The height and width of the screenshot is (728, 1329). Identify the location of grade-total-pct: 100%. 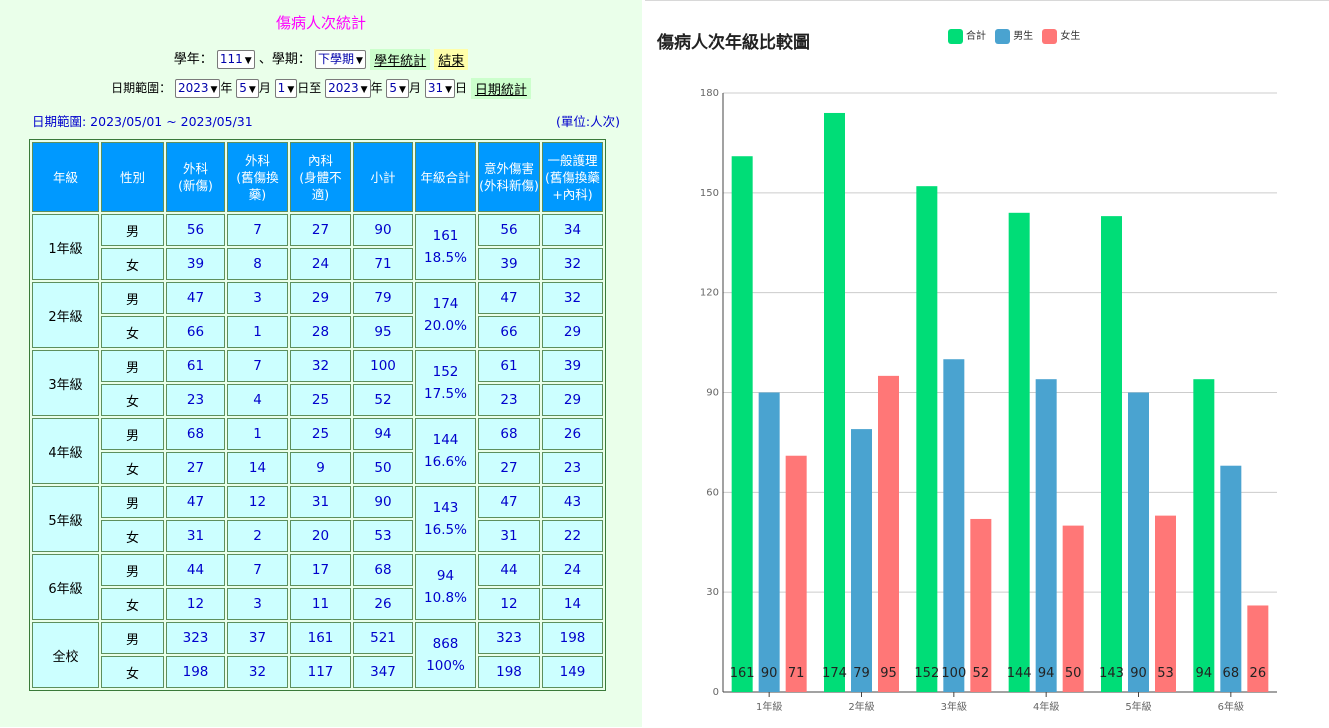
(445, 666).